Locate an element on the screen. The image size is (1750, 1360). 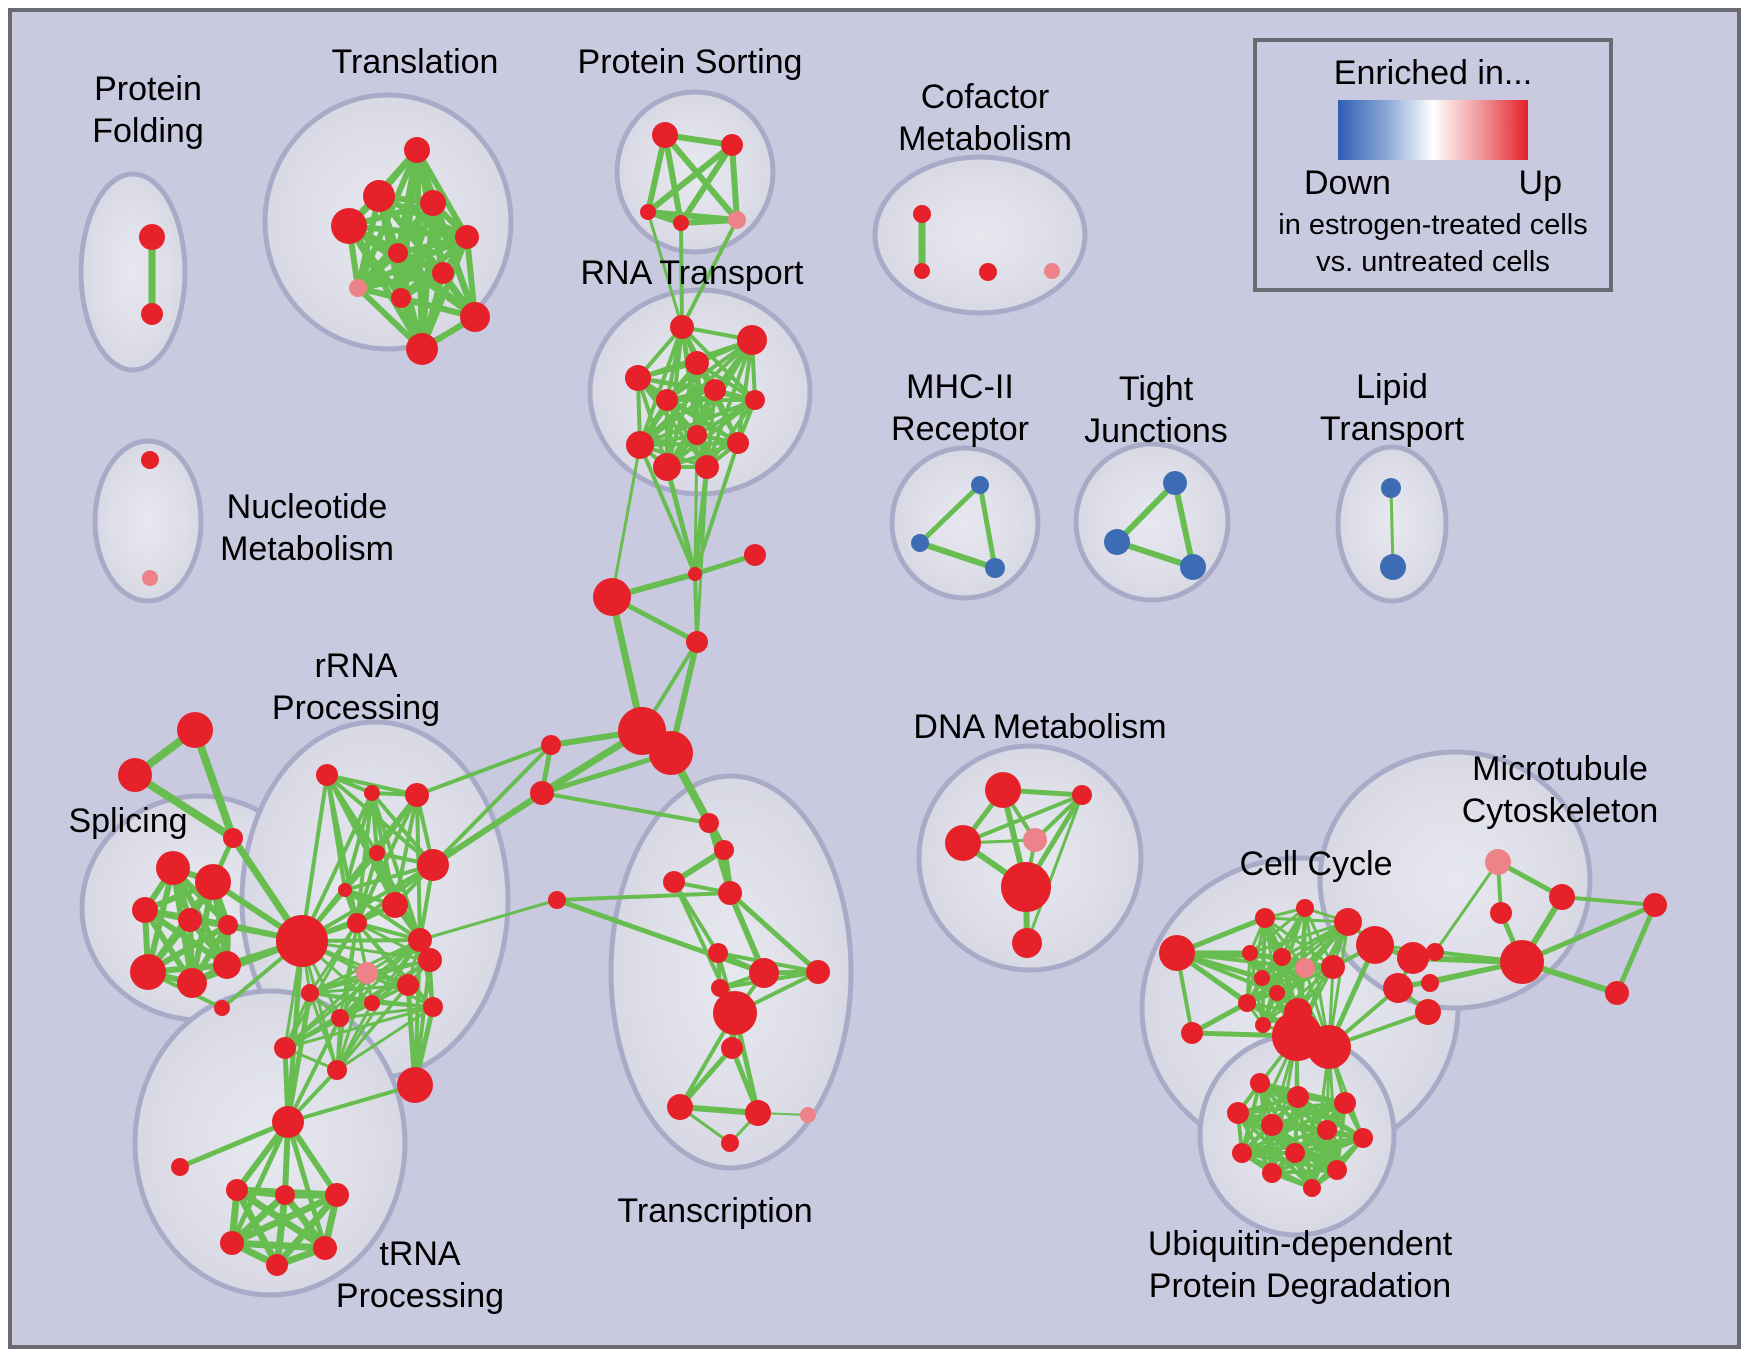
legend-endpoints: Down Up is located at coordinates (1433, 183).